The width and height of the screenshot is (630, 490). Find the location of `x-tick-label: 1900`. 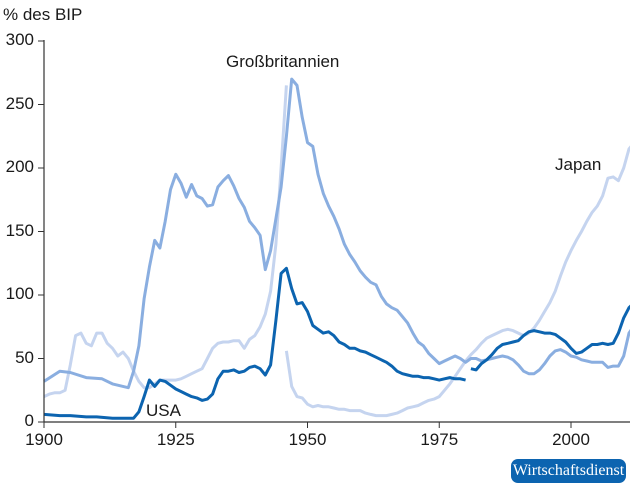

x-tick-label: 1900 is located at coordinates (44, 439).